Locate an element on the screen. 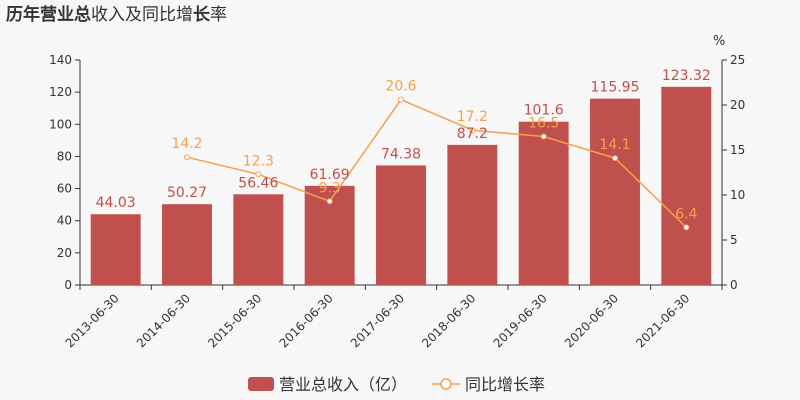 The width and height of the screenshot is (800, 400). y-right-tick-label: 5 is located at coordinates (734, 240).